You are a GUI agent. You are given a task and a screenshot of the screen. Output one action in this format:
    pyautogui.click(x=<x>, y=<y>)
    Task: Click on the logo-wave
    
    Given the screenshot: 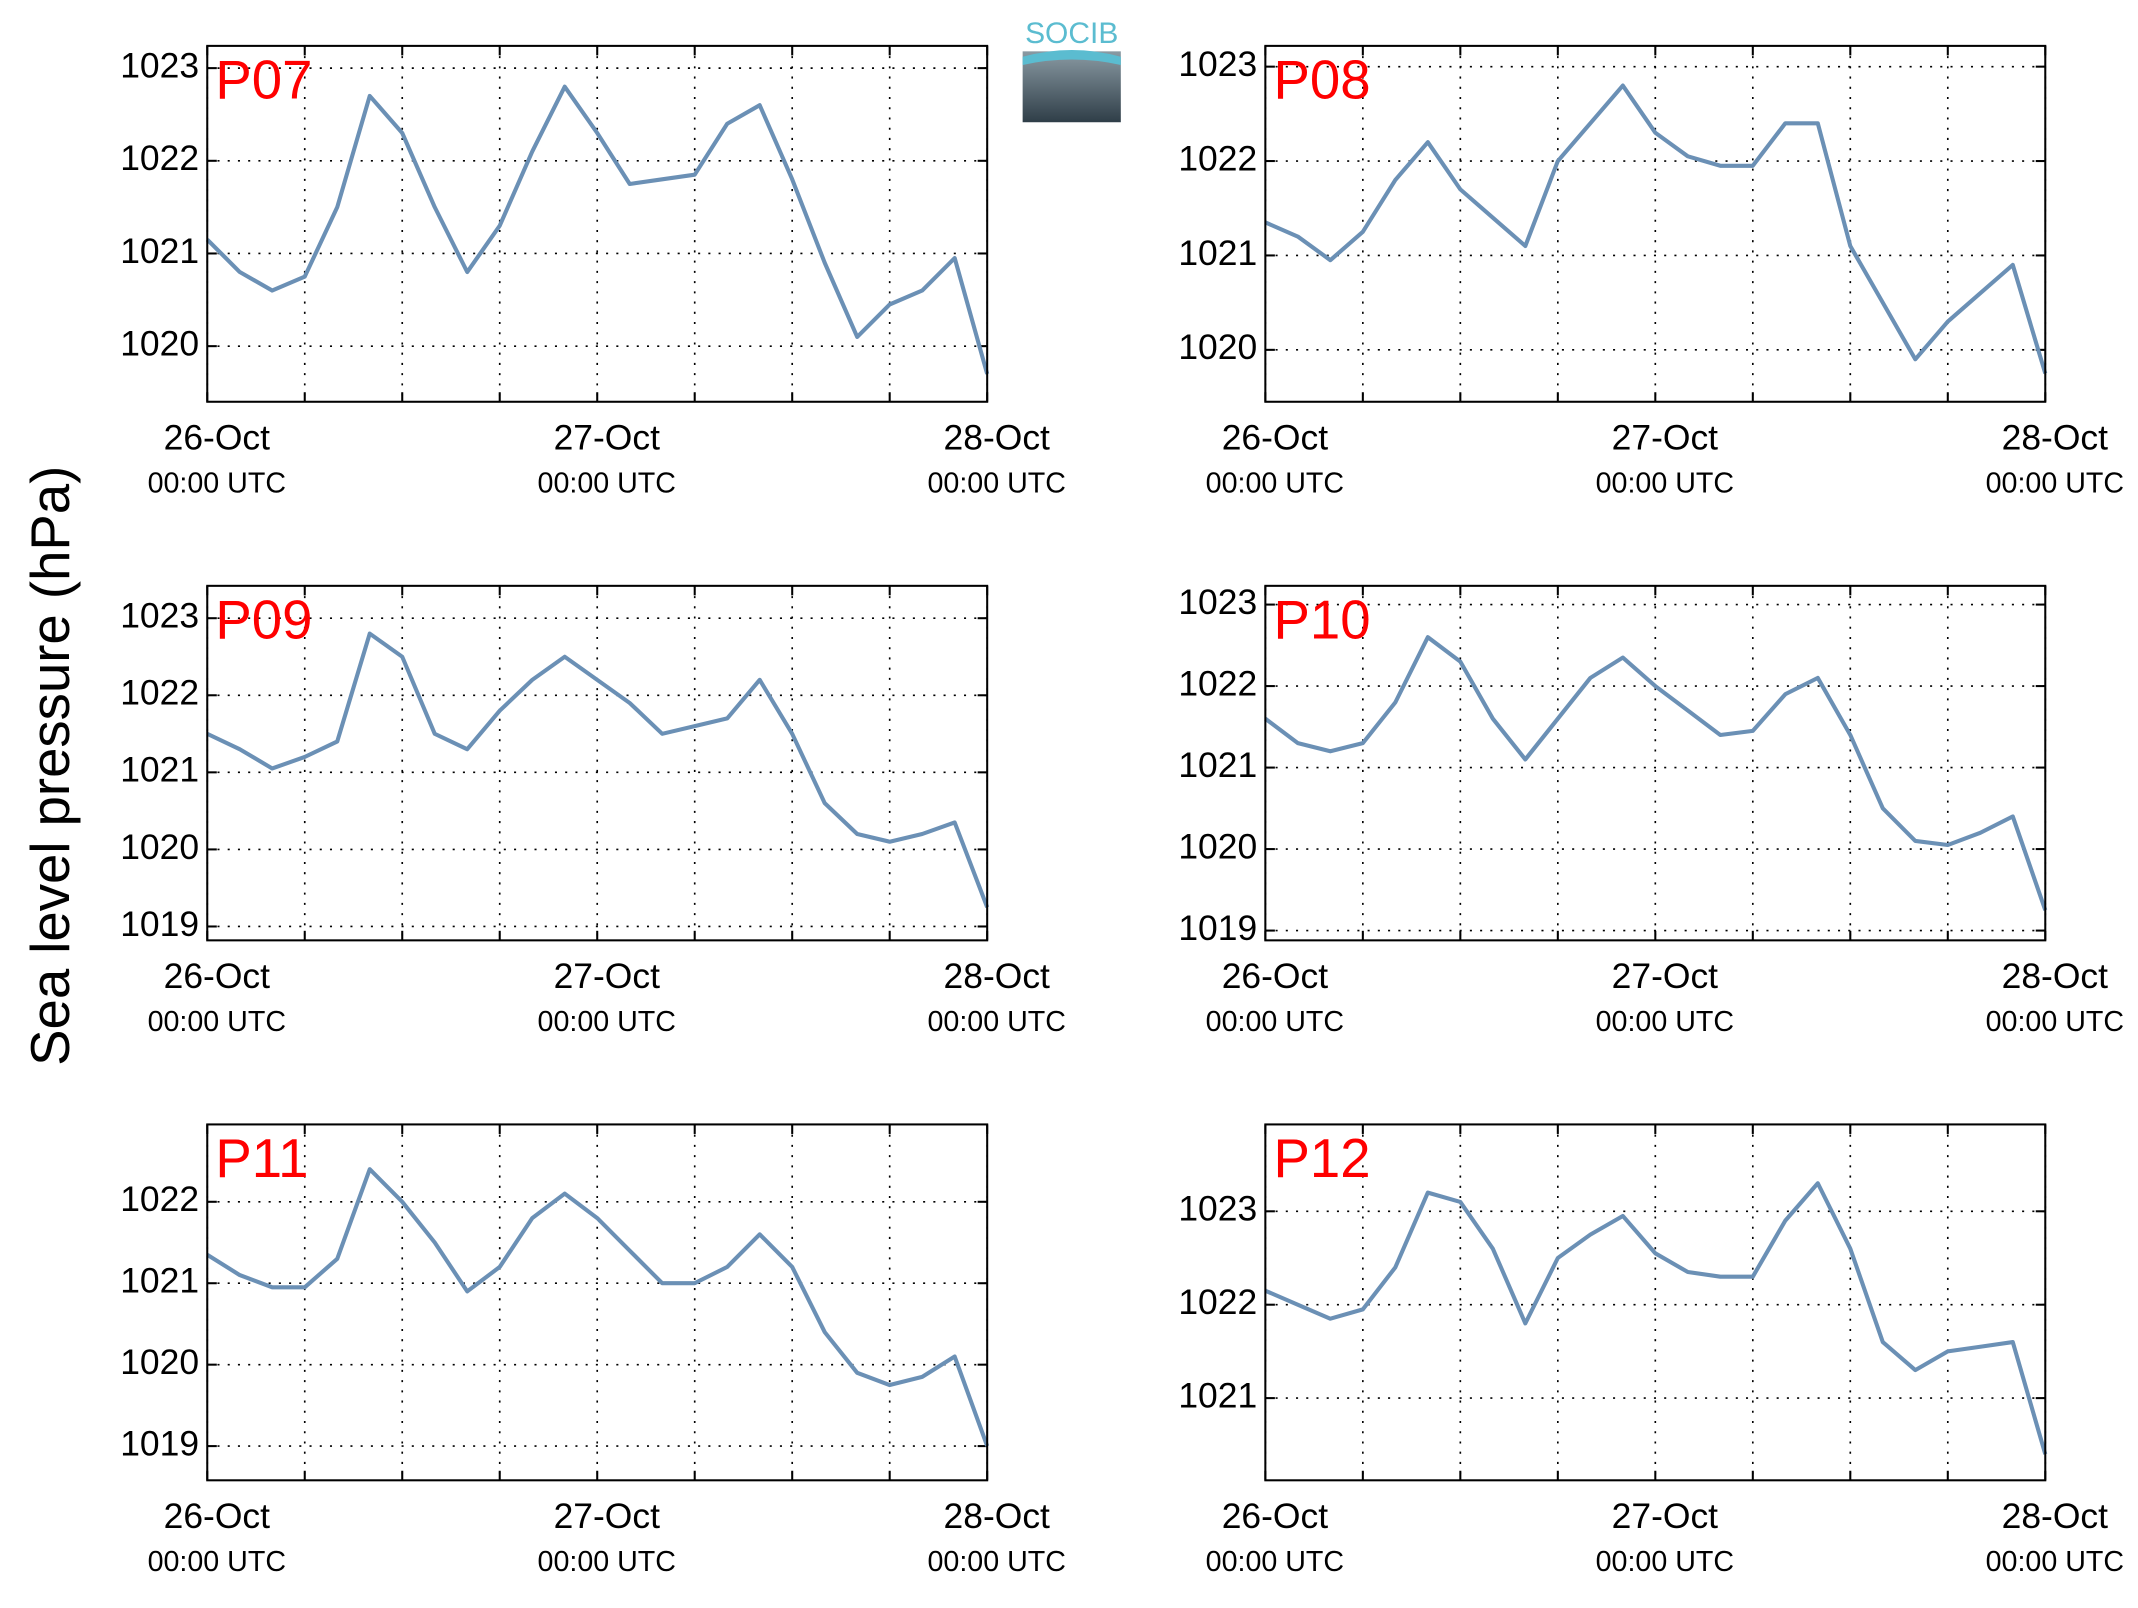 What is the action you would take?
    pyautogui.click(x=1071, y=57)
    